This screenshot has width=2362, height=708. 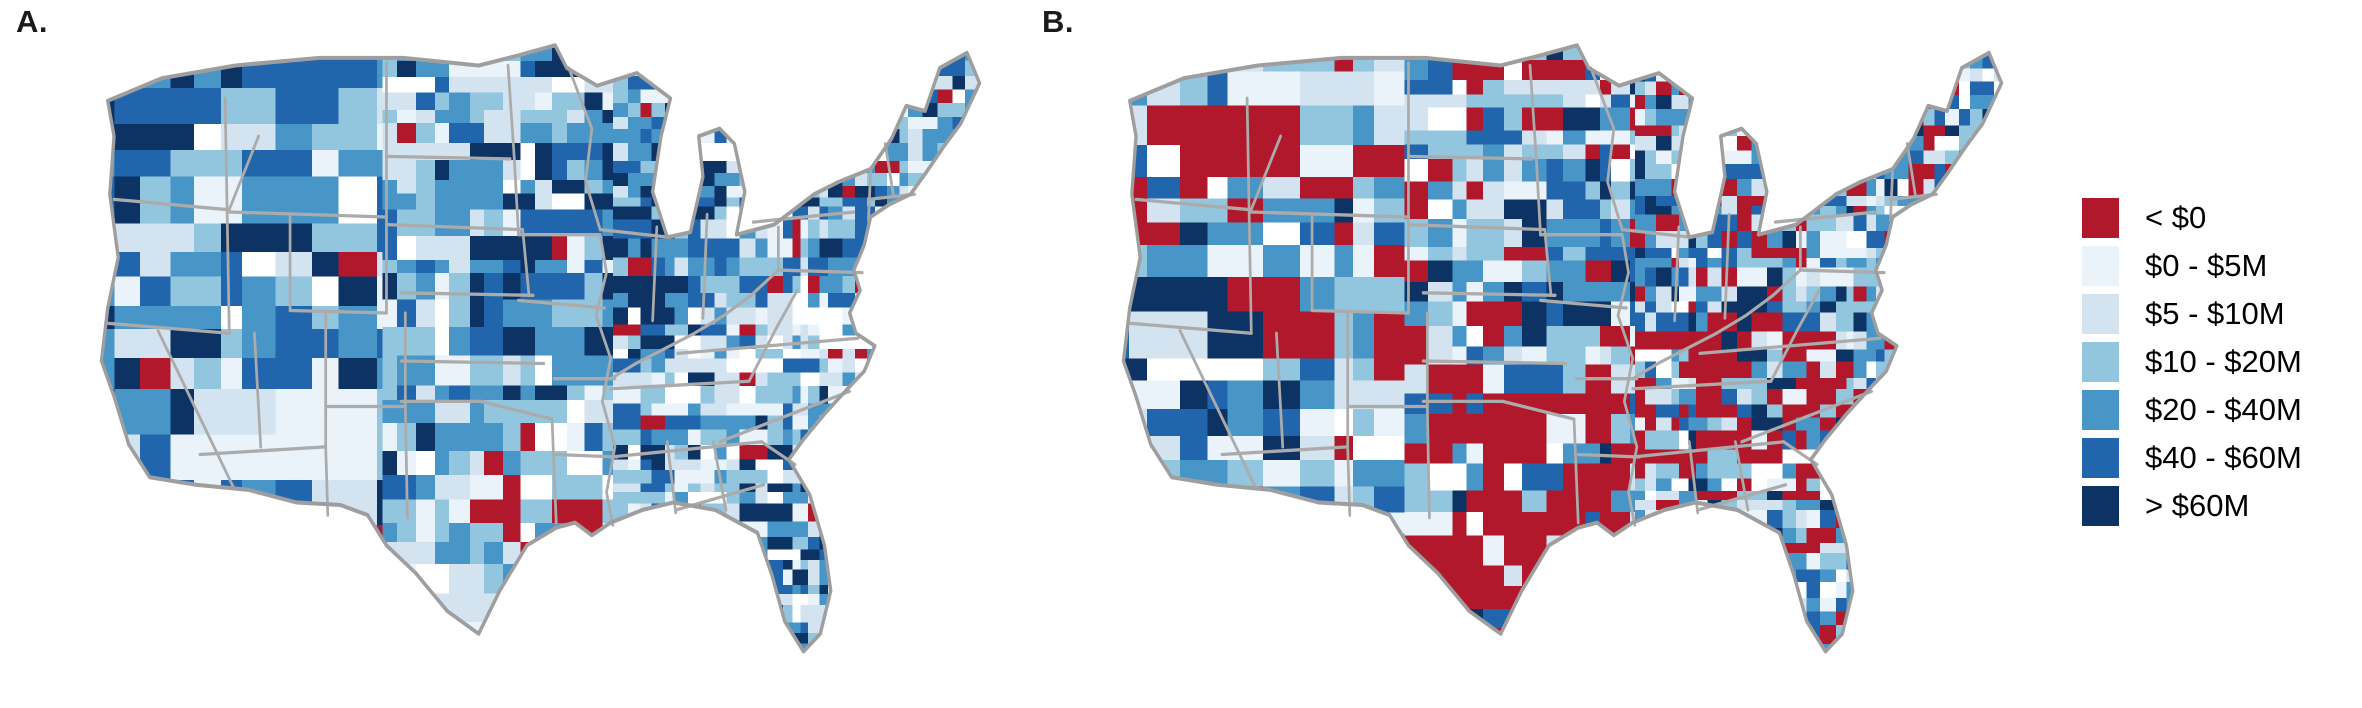 I want to click on state-border, so click(x=1806, y=416).